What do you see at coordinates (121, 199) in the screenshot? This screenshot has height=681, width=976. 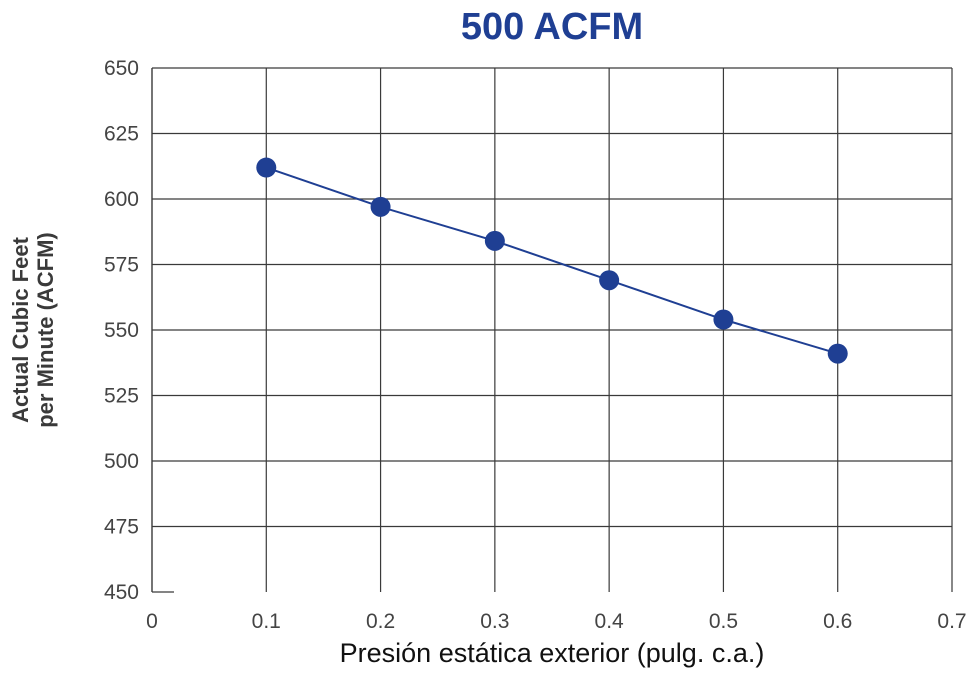 I see `y-tick-label: 600` at bounding box center [121, 199].